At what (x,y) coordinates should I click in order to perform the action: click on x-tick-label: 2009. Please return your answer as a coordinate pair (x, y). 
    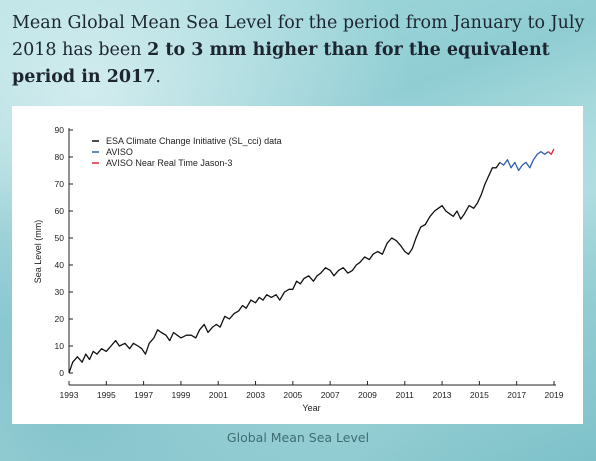
    Looking at the image, I should click on (367, 395).